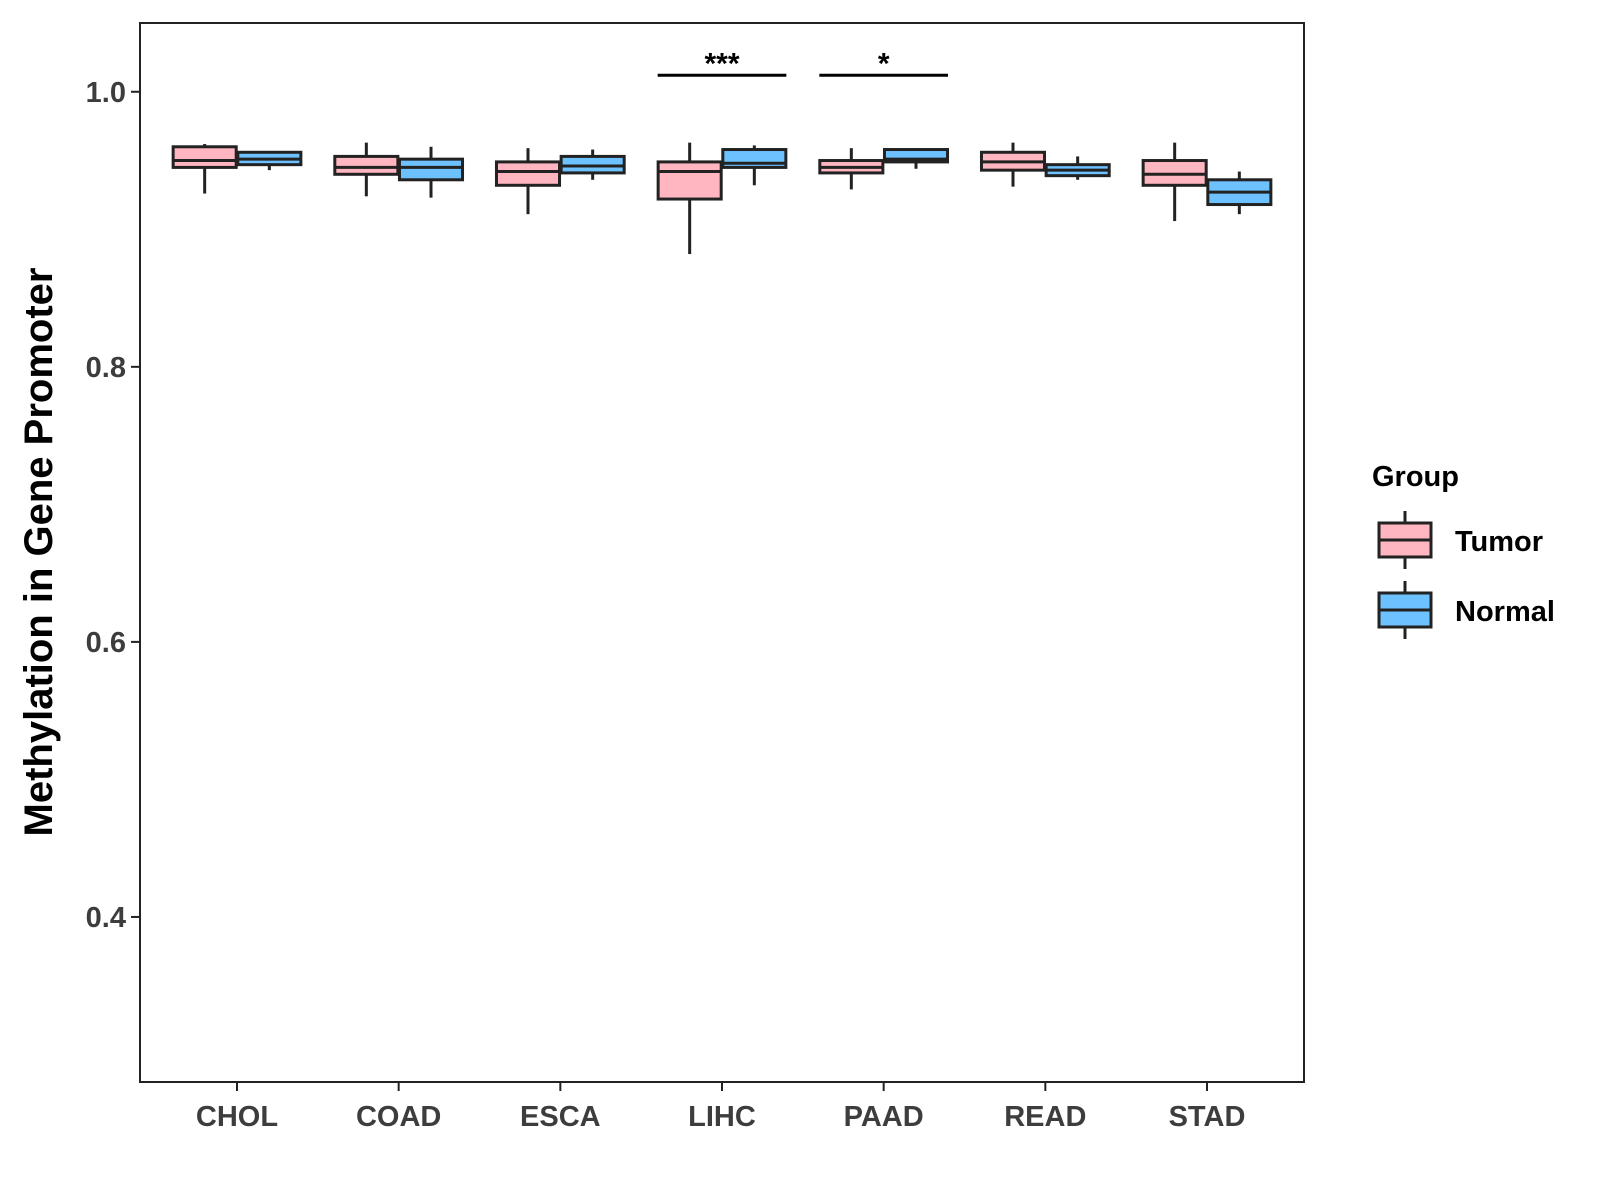  What do you see at coordinates (106, 643) in the screenshot?
I see `y-tick-label: 0.6` at bounding box center [106, 643].